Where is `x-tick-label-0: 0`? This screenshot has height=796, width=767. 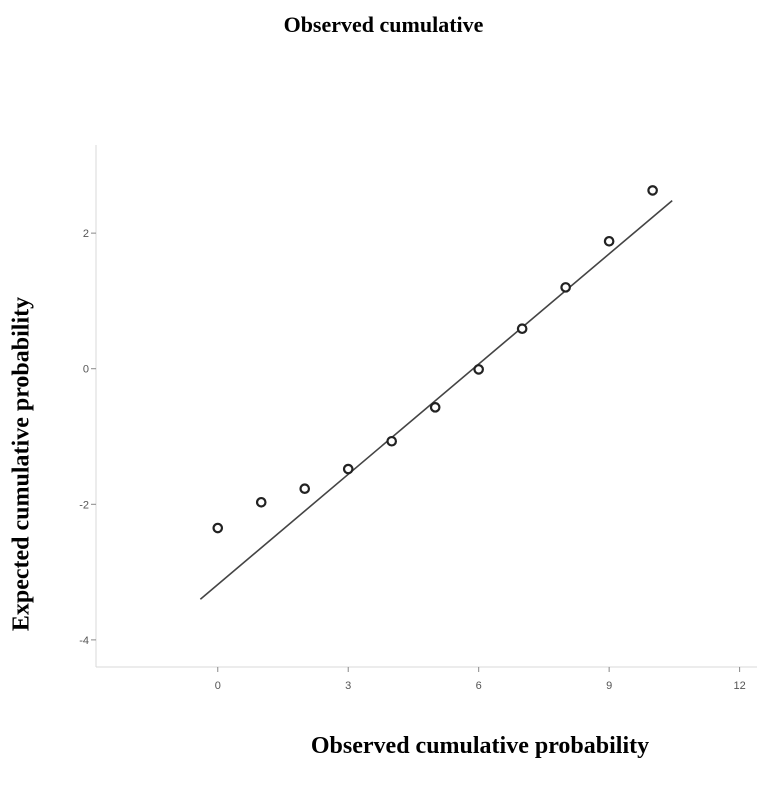 x-tick-label-0: 0 is located at coordinates (218, 686).